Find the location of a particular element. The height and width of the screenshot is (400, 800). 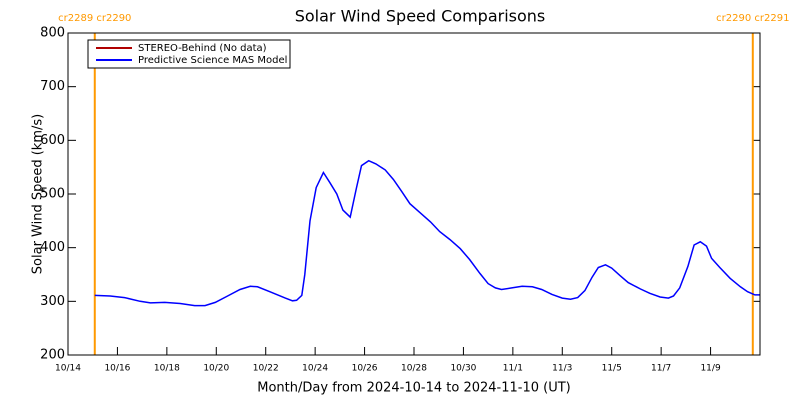

annotation: cr2290 cr2291 is located at coordinates (752, 18).